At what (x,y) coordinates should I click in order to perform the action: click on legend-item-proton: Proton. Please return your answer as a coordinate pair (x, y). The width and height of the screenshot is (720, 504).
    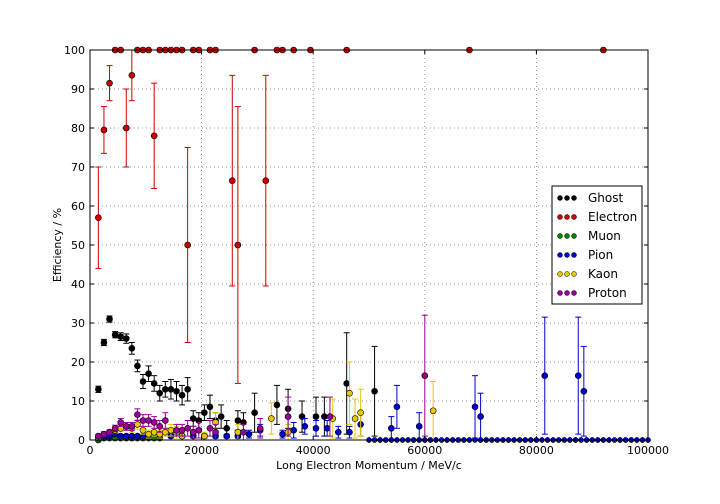
    Looking at the image, I should click on (592, 293).